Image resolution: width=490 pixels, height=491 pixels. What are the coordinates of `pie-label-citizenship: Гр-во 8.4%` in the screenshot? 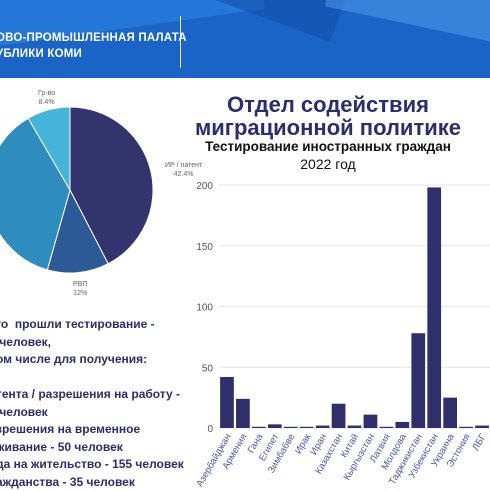 It's located at (46, 98).